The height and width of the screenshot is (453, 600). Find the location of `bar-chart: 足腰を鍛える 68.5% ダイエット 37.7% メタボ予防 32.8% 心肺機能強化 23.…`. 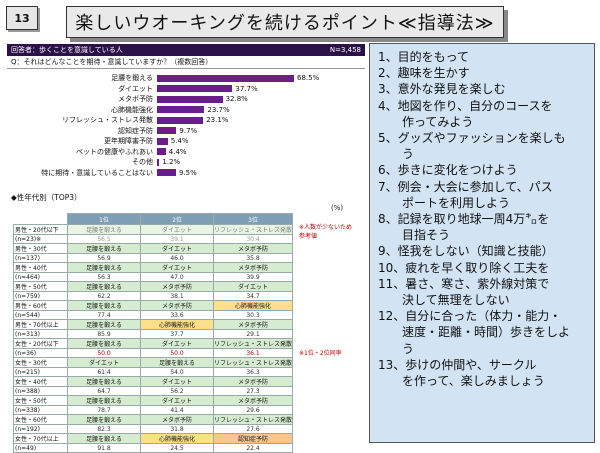

bar-chart: 足腰を鍛える 68.5% ダイエット 37.7% メタボ予防 32.8% 心肺機能強化 23.… is located at coordinates (186, 124).